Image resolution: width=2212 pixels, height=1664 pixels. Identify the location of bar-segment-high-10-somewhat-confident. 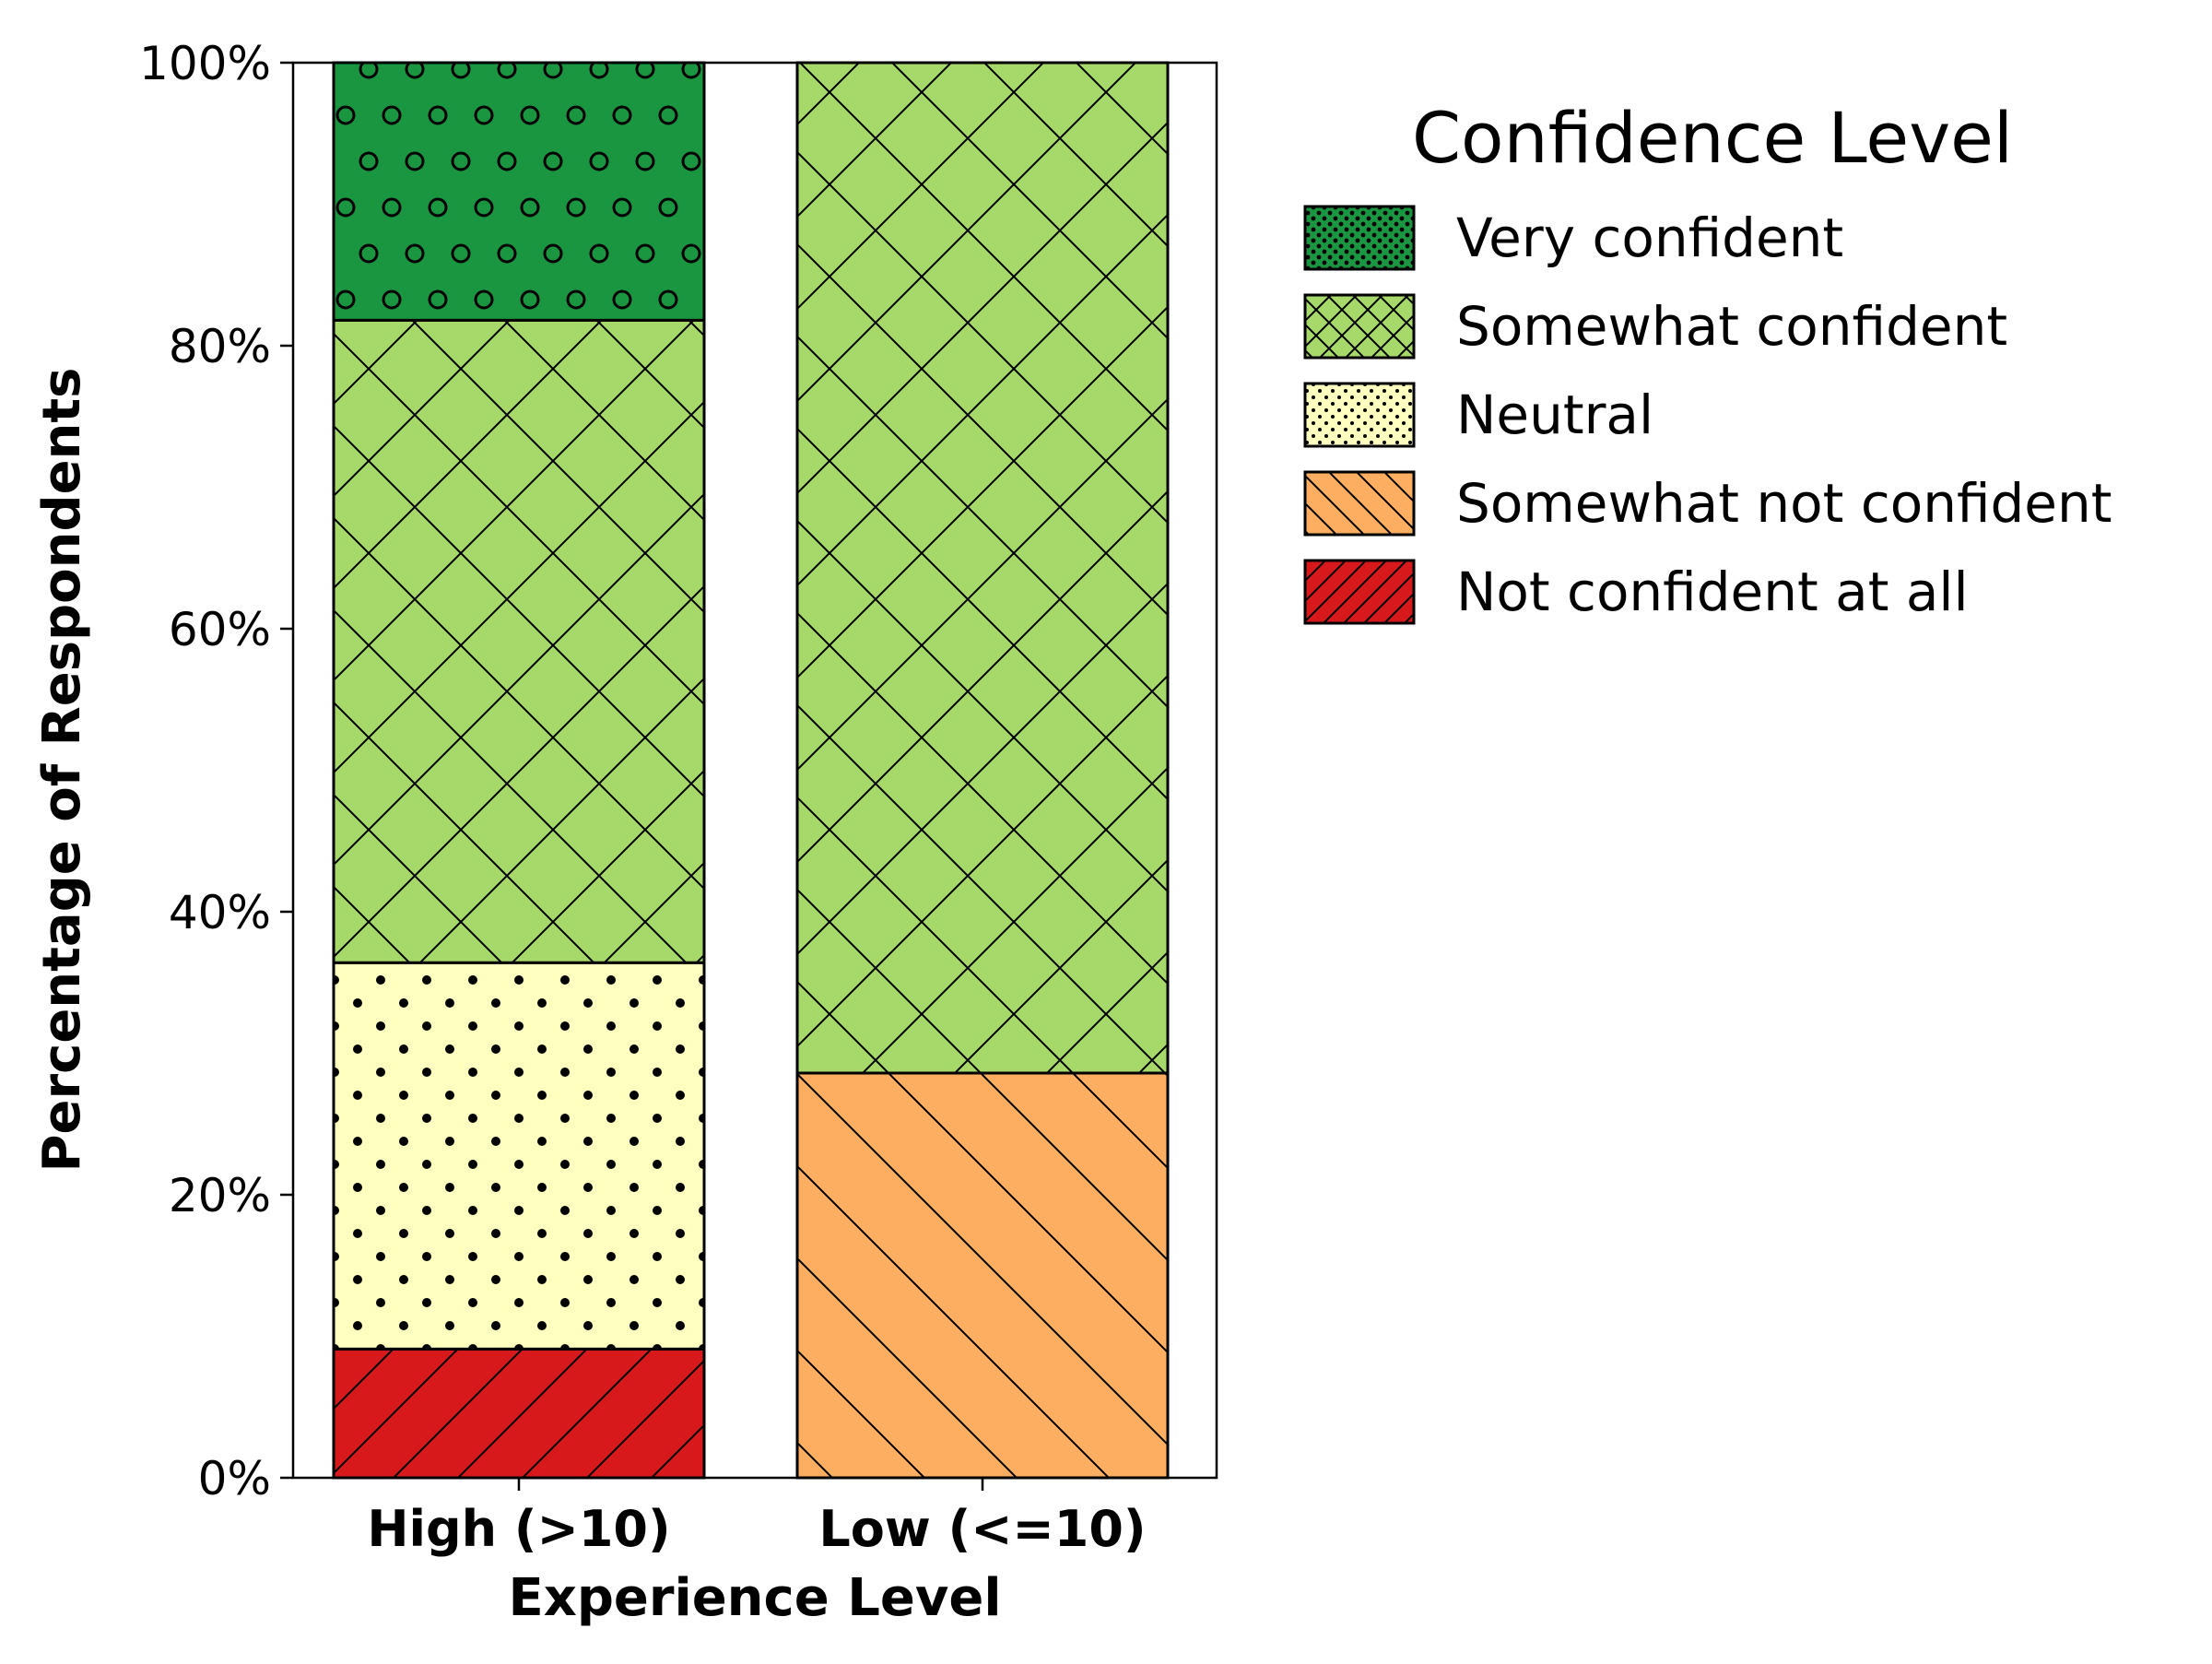
(519, 641).